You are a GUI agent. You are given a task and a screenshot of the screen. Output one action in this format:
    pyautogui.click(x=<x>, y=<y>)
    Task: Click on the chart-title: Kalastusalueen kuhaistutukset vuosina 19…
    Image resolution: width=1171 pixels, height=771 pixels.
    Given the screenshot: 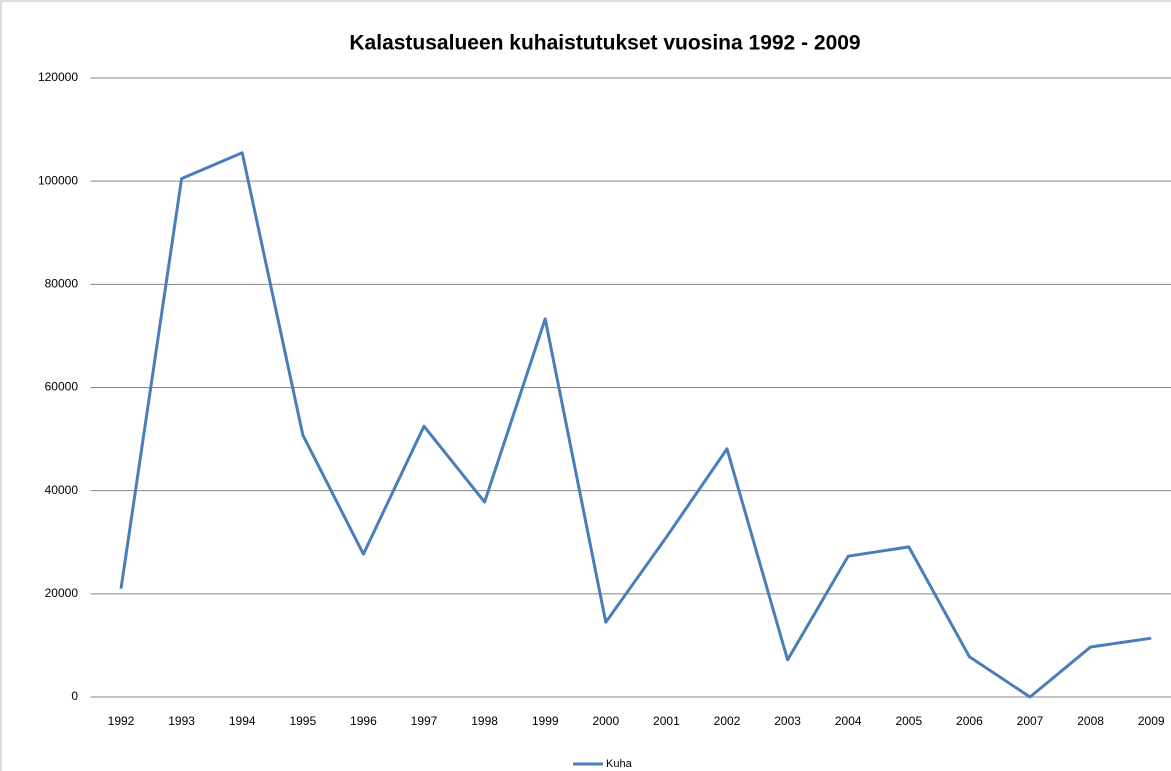 What is the action you would take?
    pyautogui.click(x=604, y=43)
    